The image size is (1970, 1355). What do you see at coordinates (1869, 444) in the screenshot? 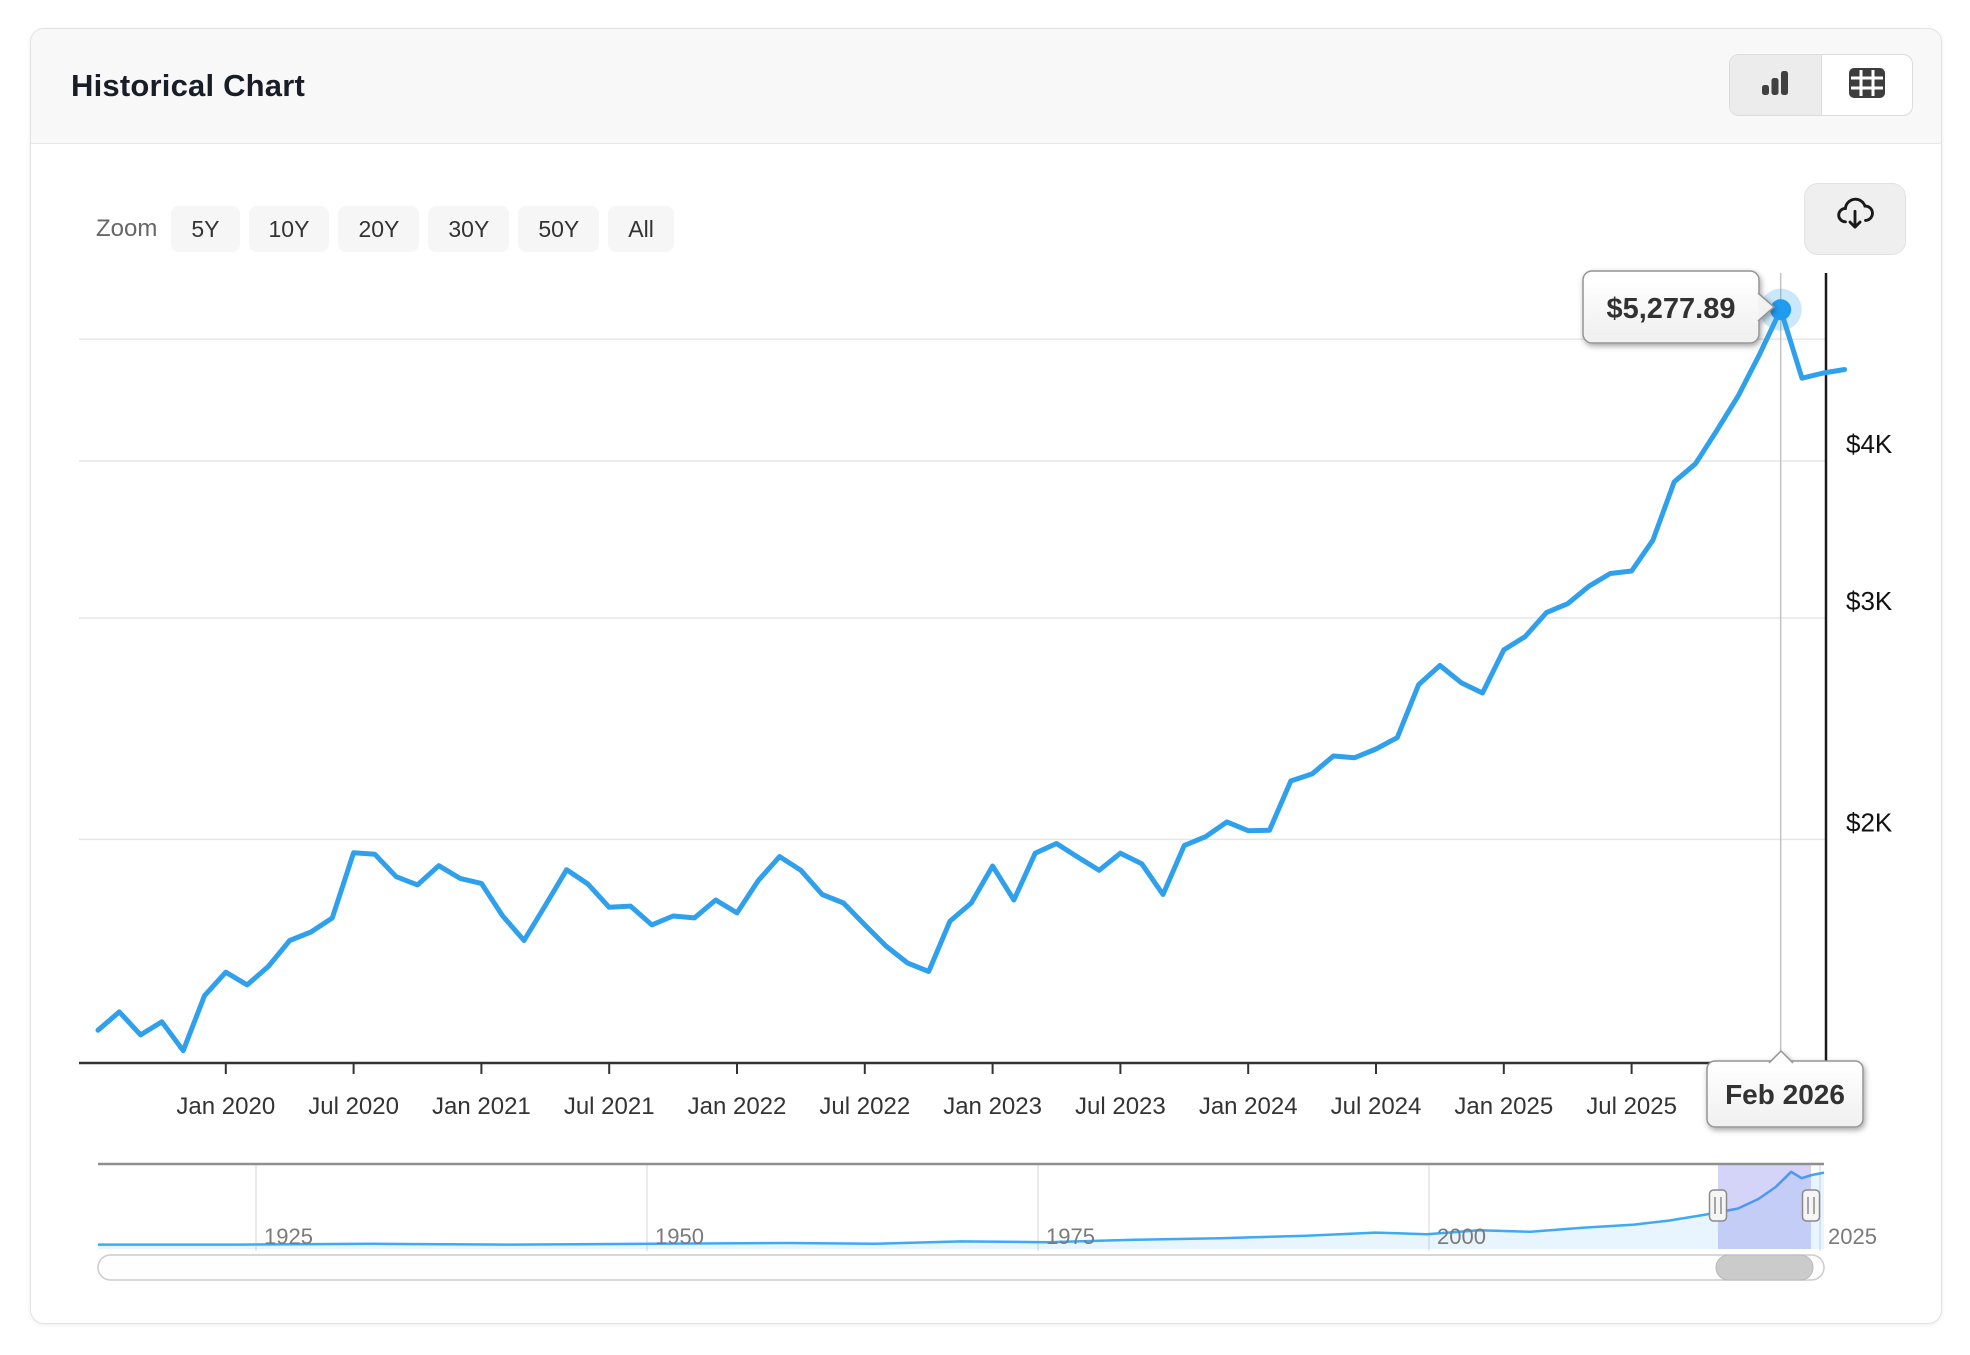
I see `y-axis-label: $4K` at bounding box center [1869, 444].